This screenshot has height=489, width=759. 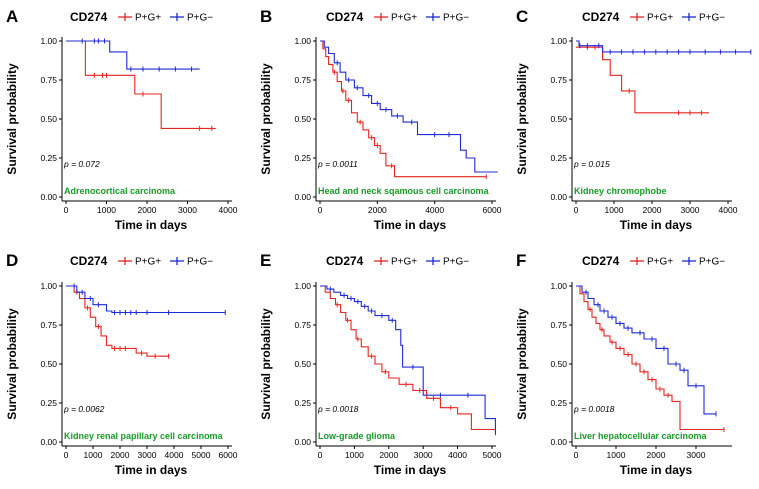 I want to click on panel-letter: F, so click(x=521, y=260).